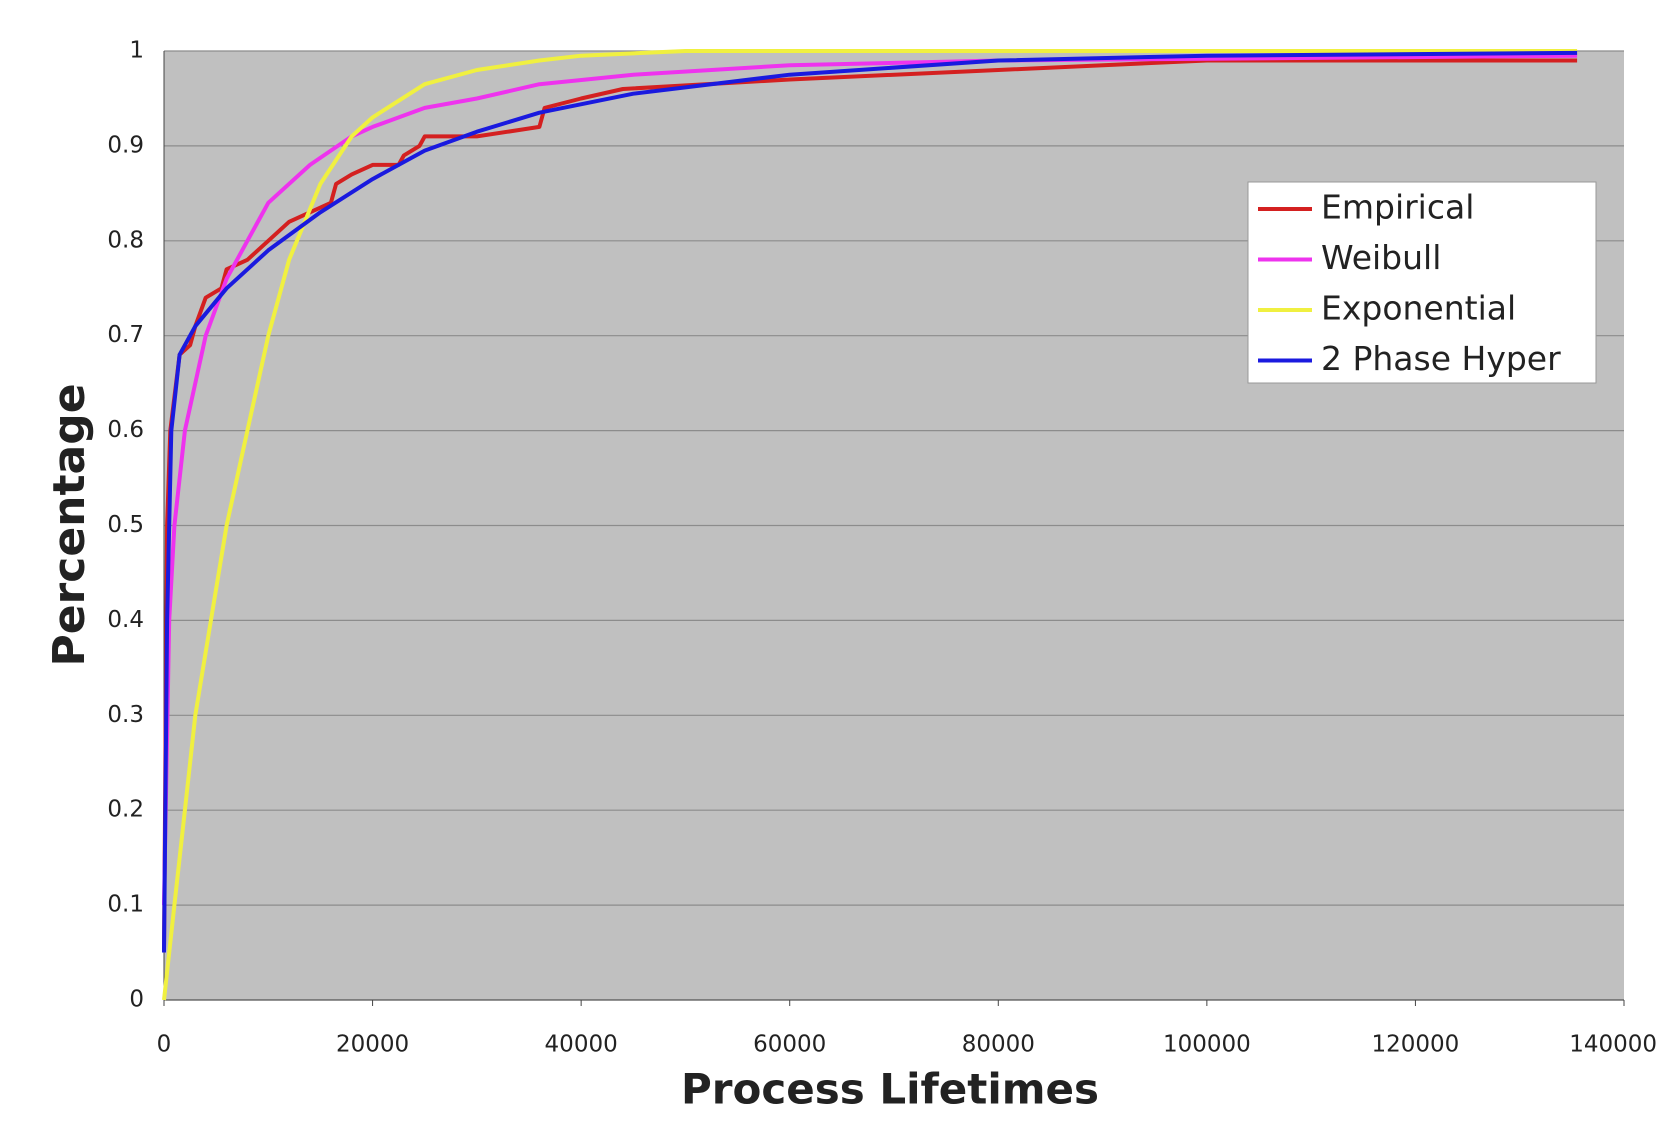  Describe the element at coordinates (125, 525) in the screenshot. I see `y-tick-label: 0.5` at that location.